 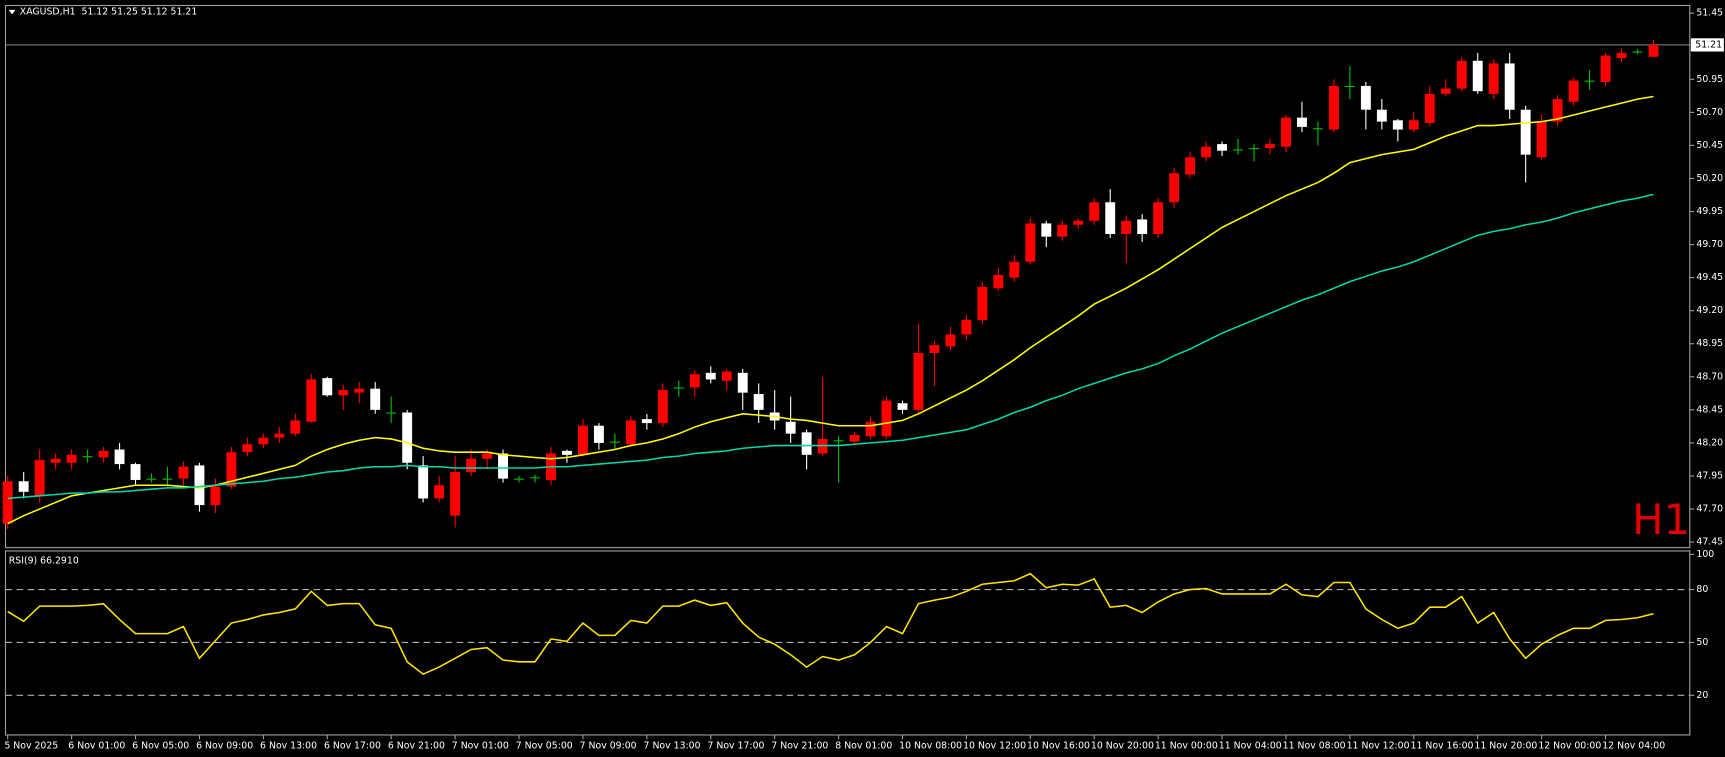 I want to click on x-tick-label: 10 Nov 12:00, so click(x=994, y=745).